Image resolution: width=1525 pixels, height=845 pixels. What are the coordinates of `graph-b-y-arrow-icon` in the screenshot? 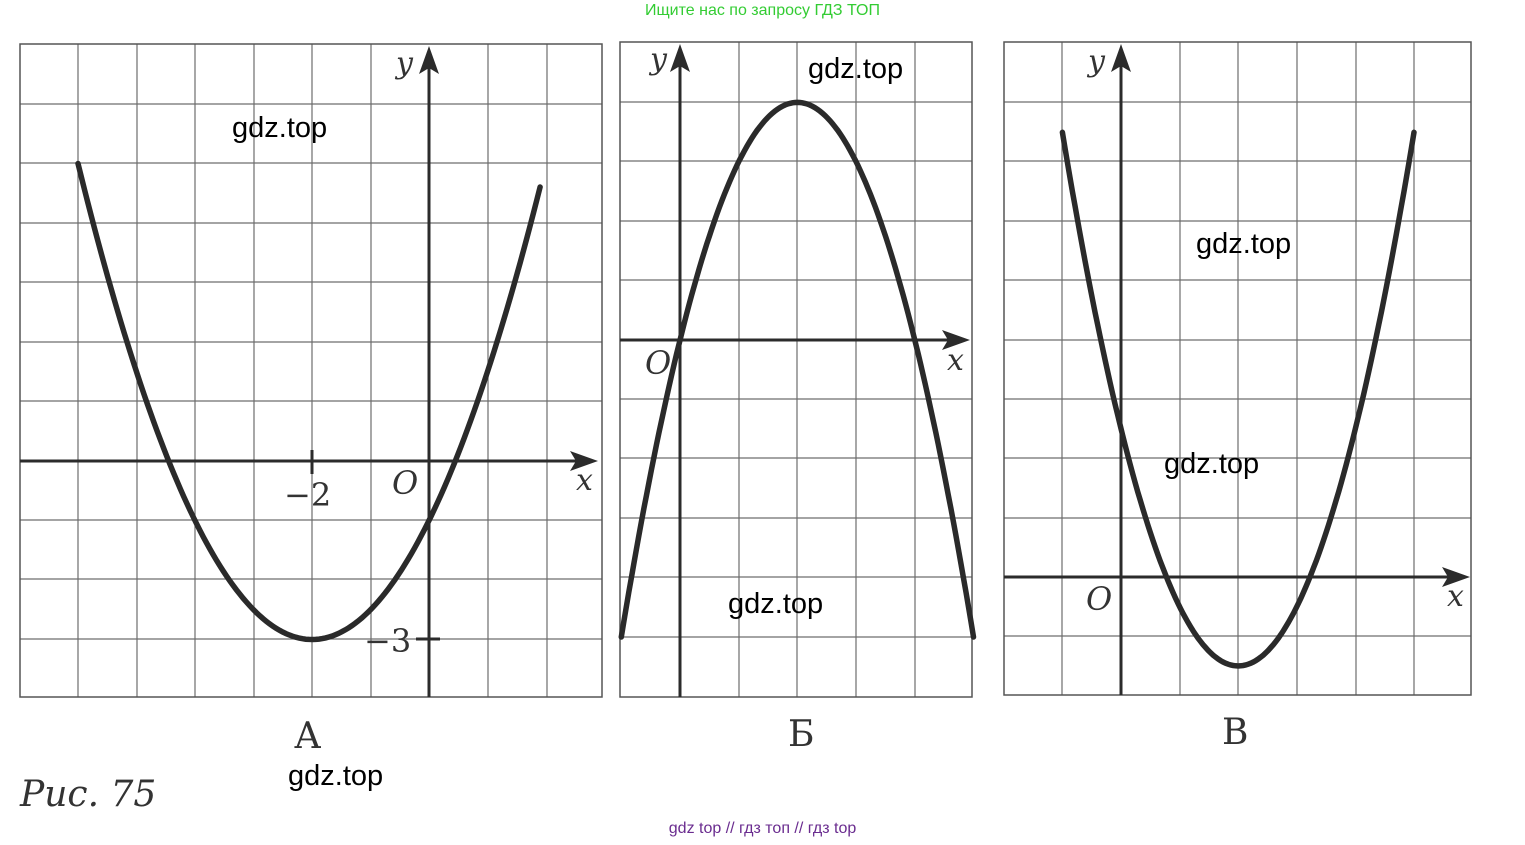 It's located at (680, 58).